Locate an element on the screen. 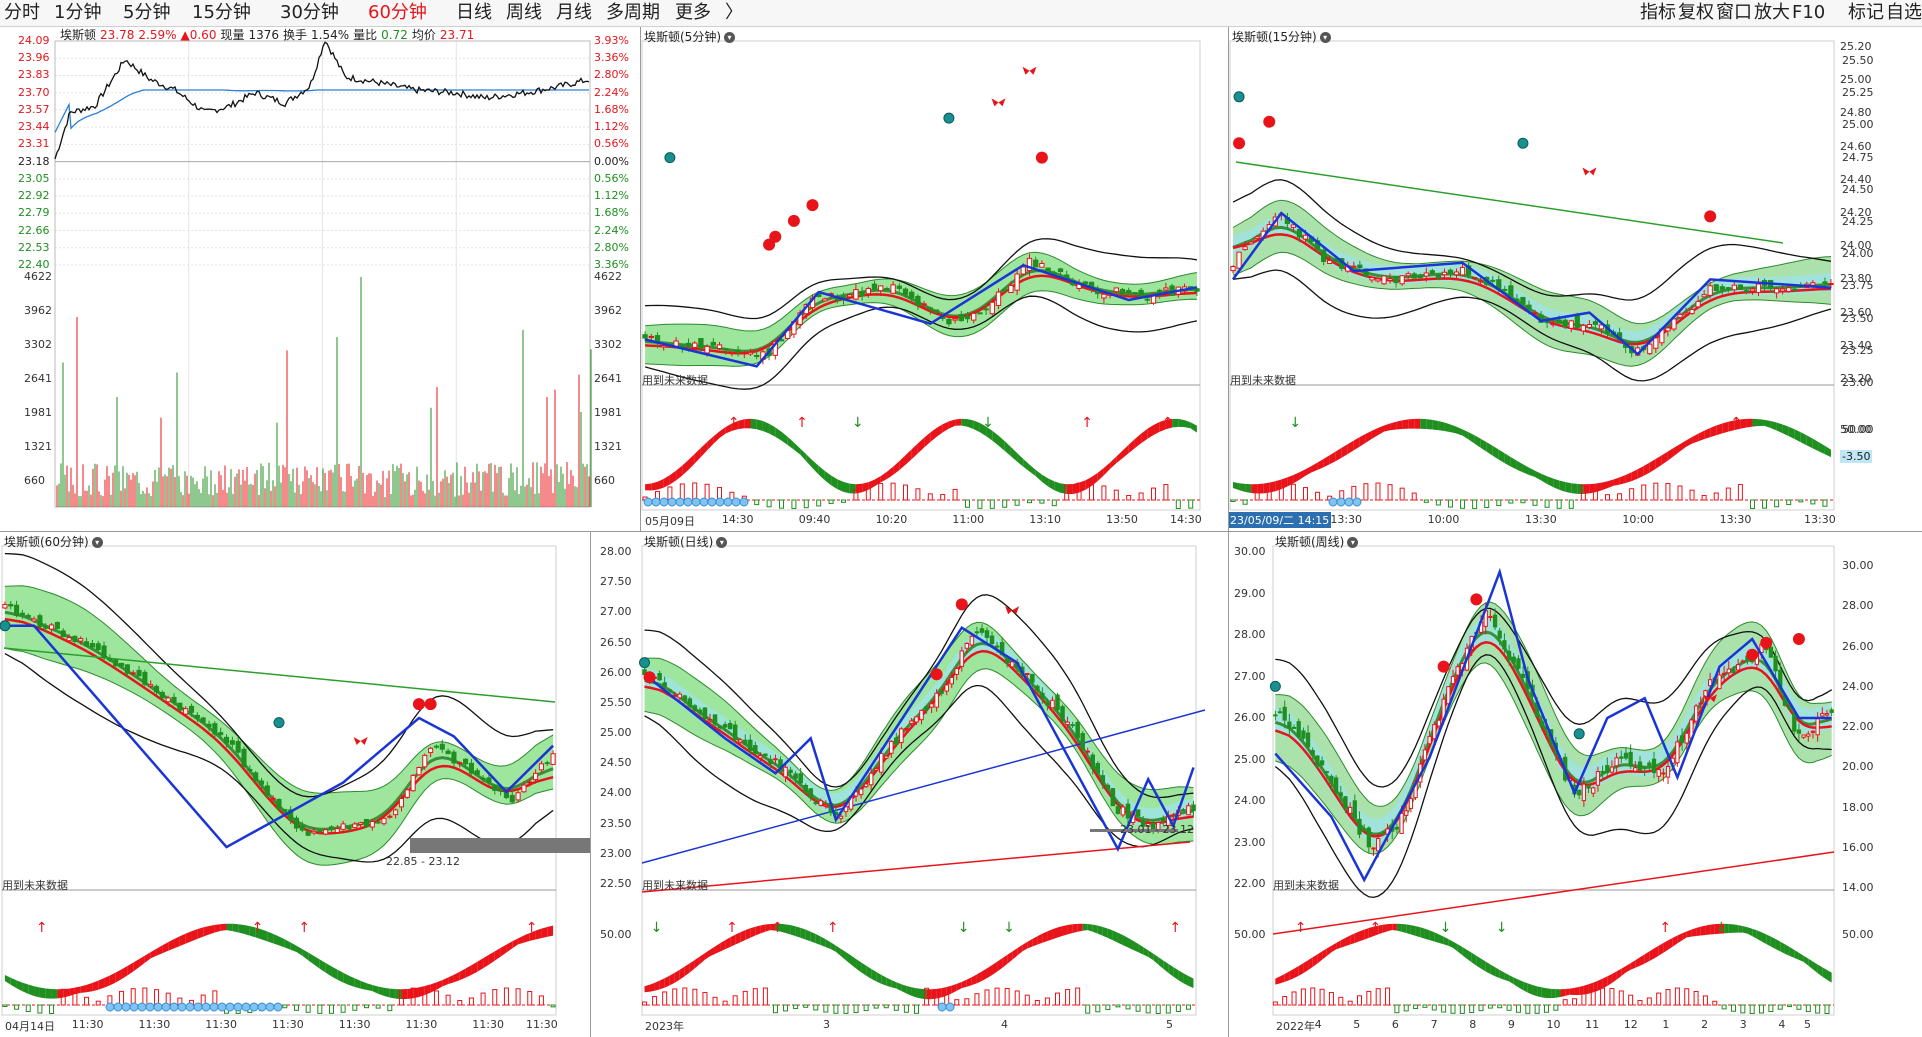  up-arrow-icon: ↑ is located at coordinates (304, 928).